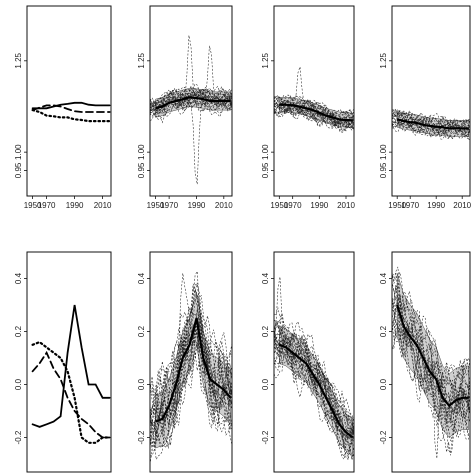 The height and width of the screenshot is (474, 474). I want to click on panel-8: -0.2 0.0 0.2 0.4, so click(425, 362).